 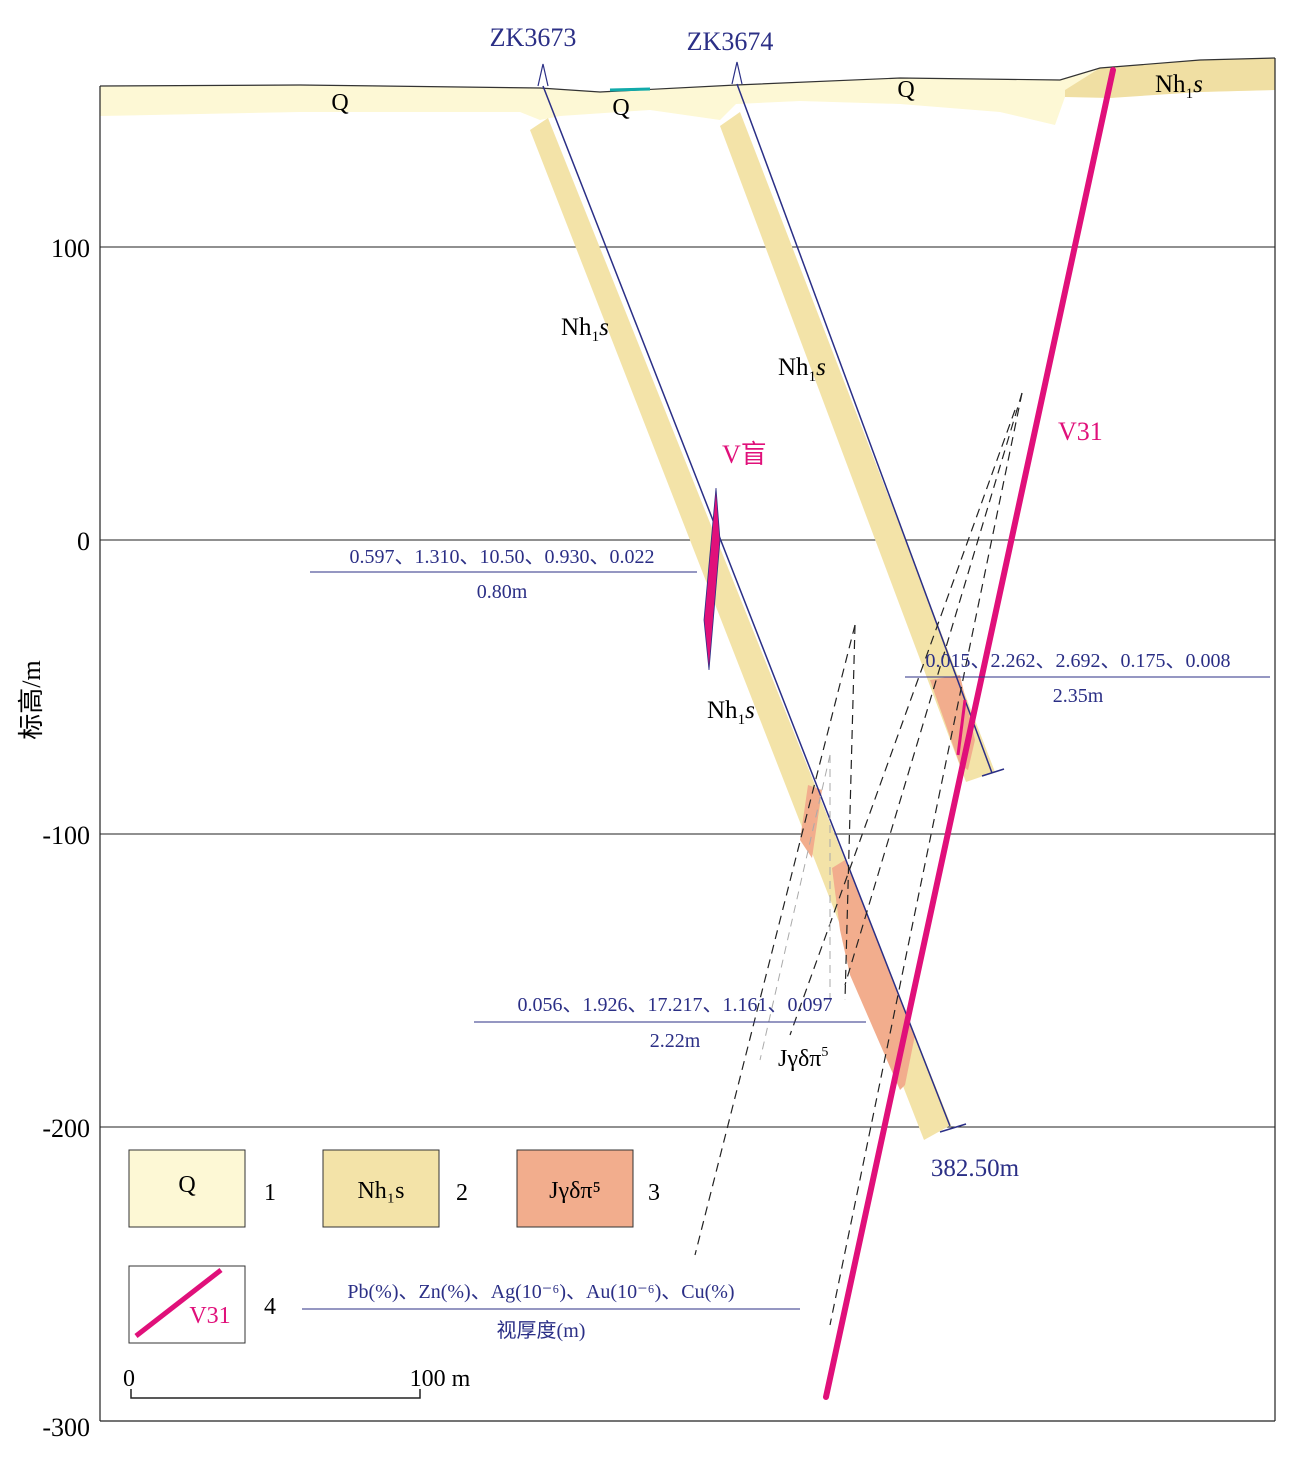 What do you see at coordinates (654, 1193) in the screenshot?
I see `legend-num-3: 3` at bounding box center [654, 1193].